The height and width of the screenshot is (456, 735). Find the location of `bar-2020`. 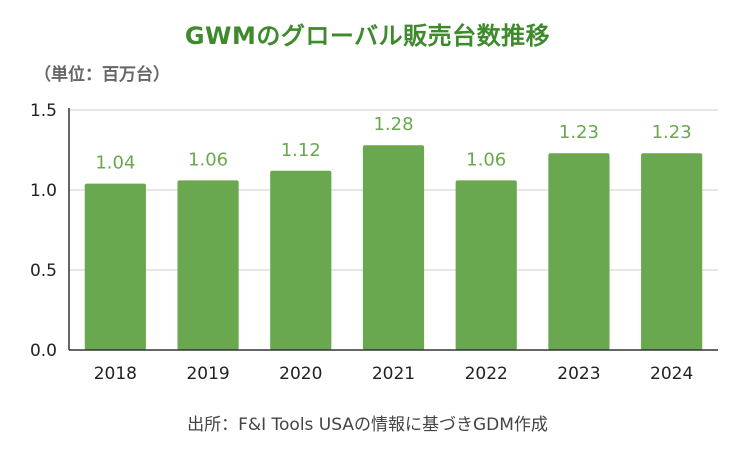

bar-2020 is located at coordinates (301, 260).